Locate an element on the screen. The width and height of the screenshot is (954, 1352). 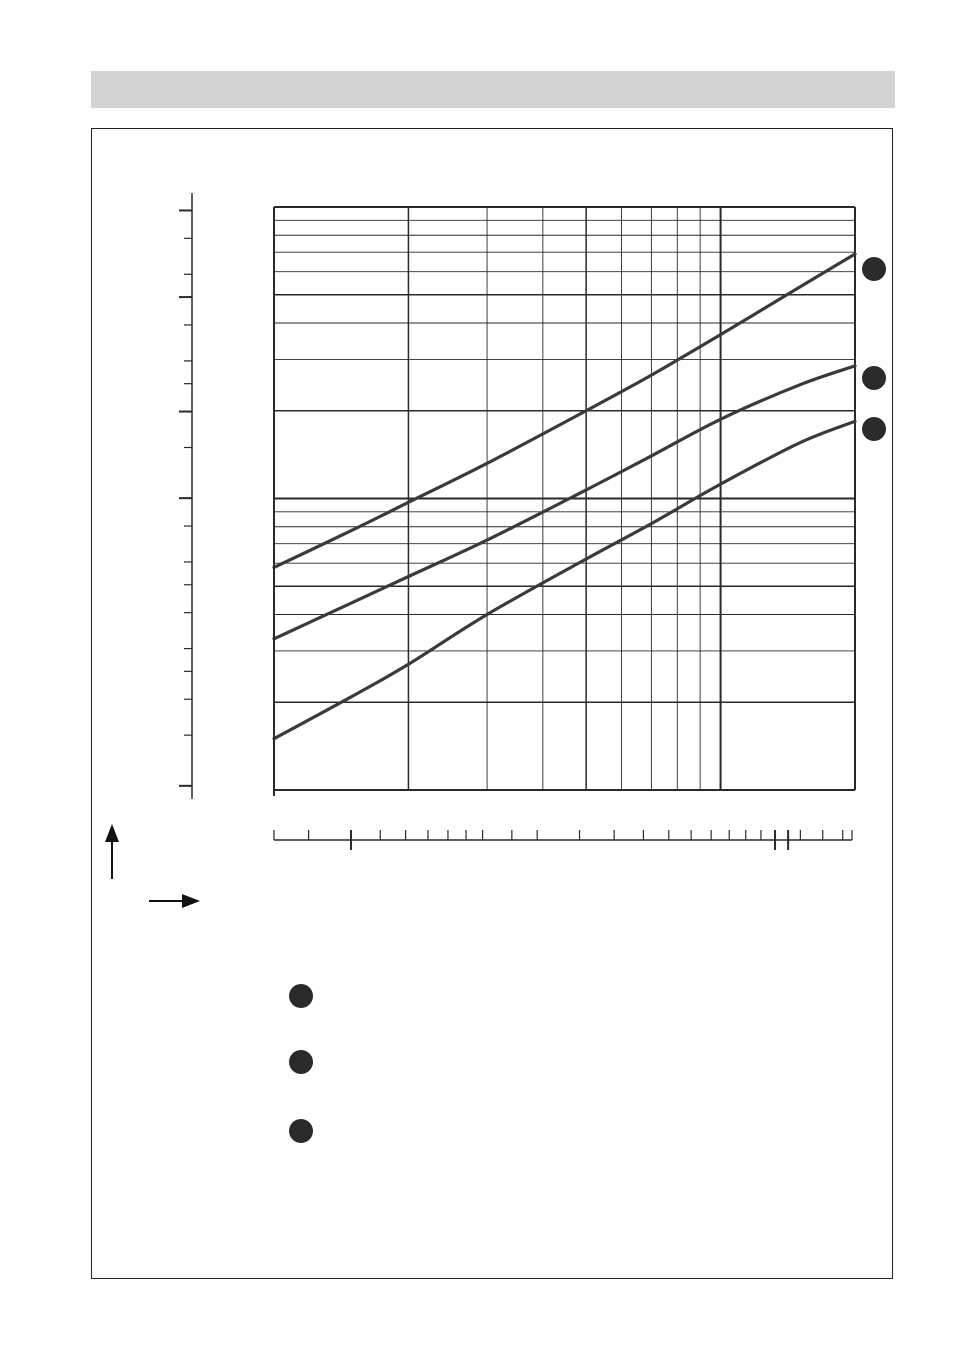
series-3-end-marker is located at coordinates (874, 429).